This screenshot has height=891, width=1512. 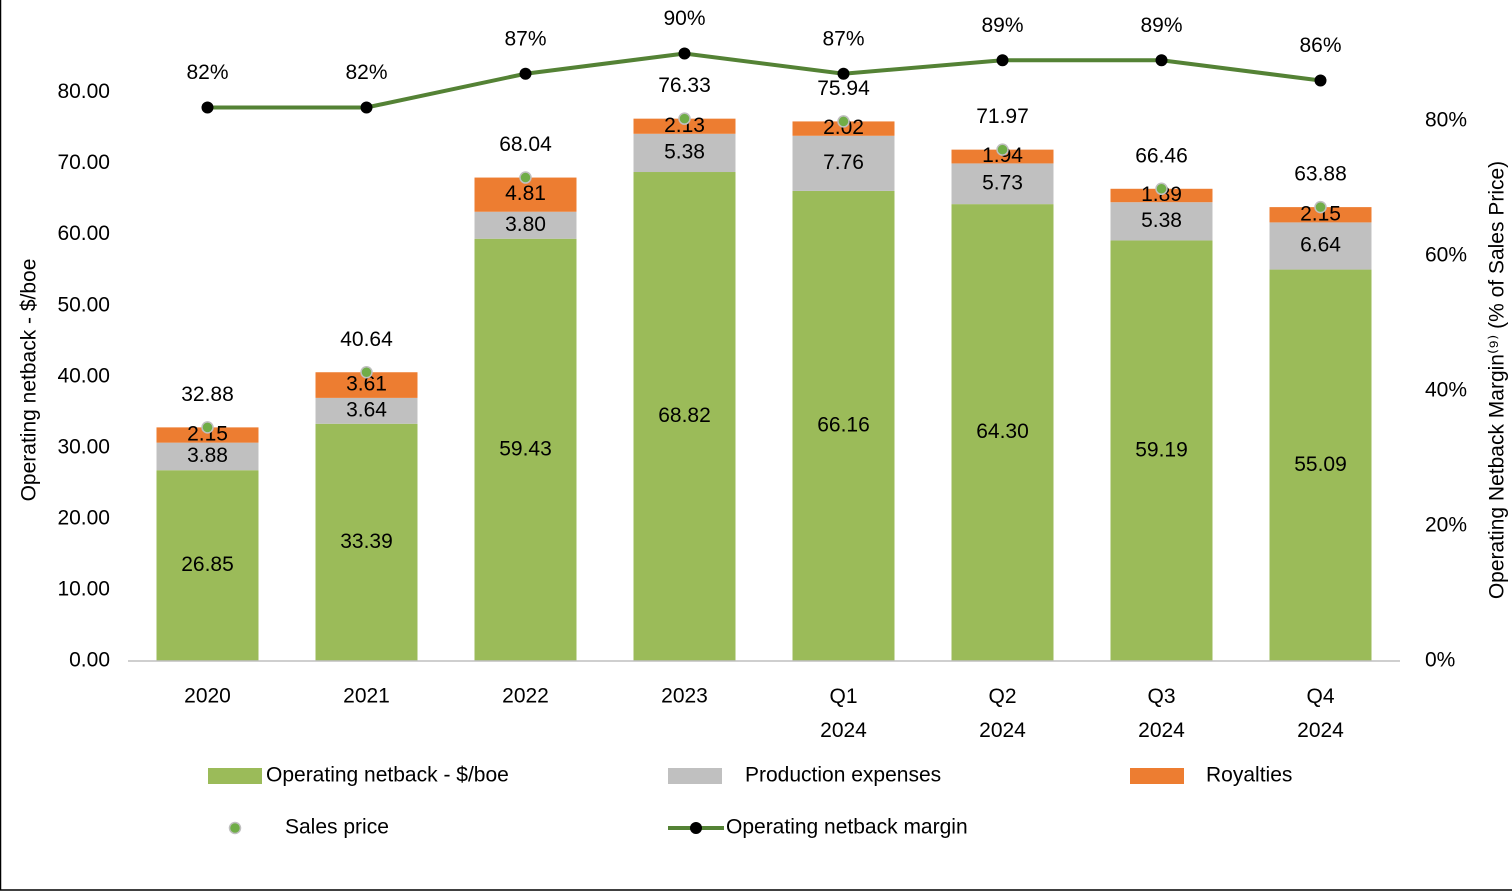 What do you see at coordinates (1002, 713) in the screenshot?
I see `x-tick-label: Q2 2024` at bounding box center [1002, 713].